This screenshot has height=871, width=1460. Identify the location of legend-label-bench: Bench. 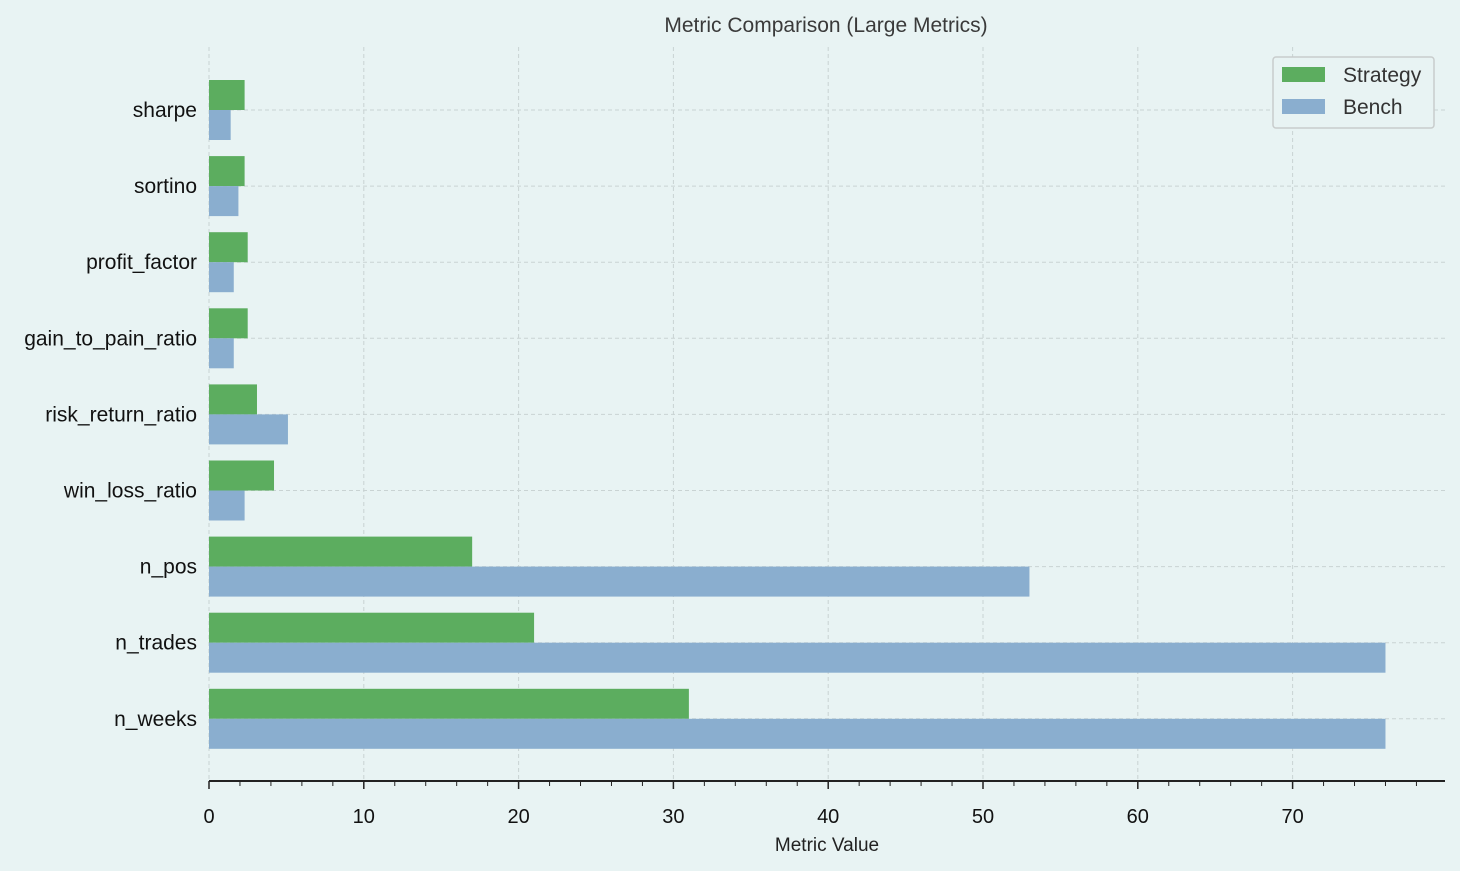
(1373, 107).